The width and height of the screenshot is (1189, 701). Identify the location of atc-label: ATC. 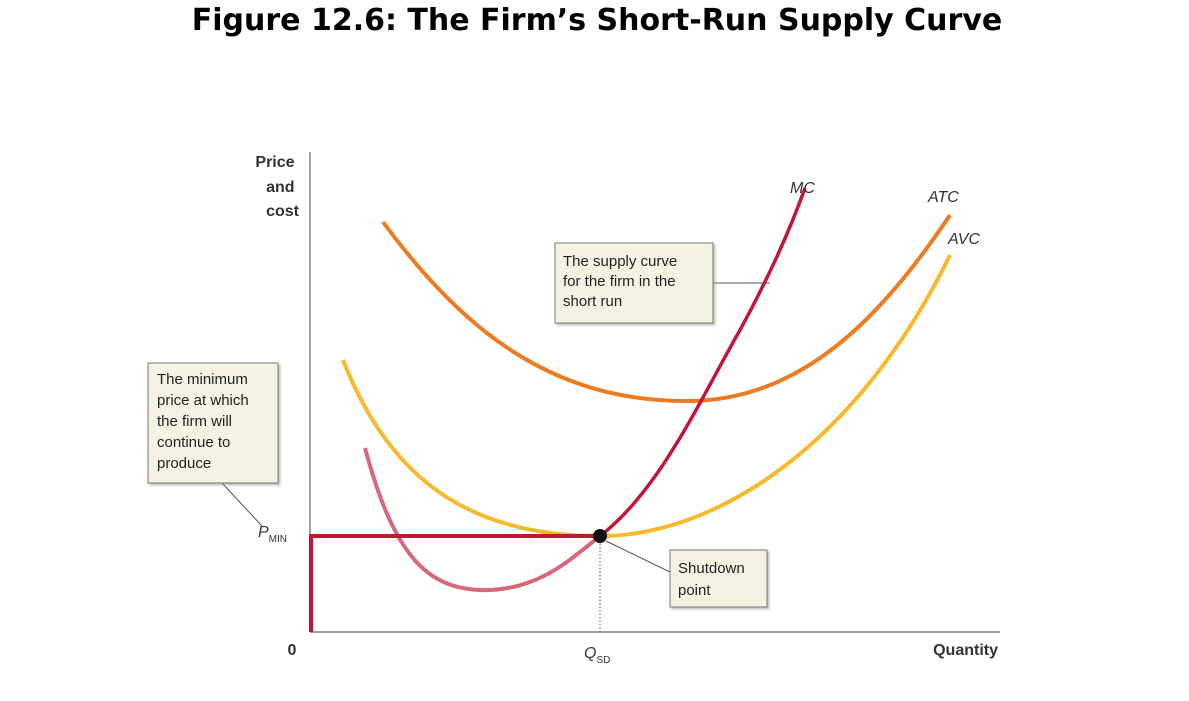
(943, 197).